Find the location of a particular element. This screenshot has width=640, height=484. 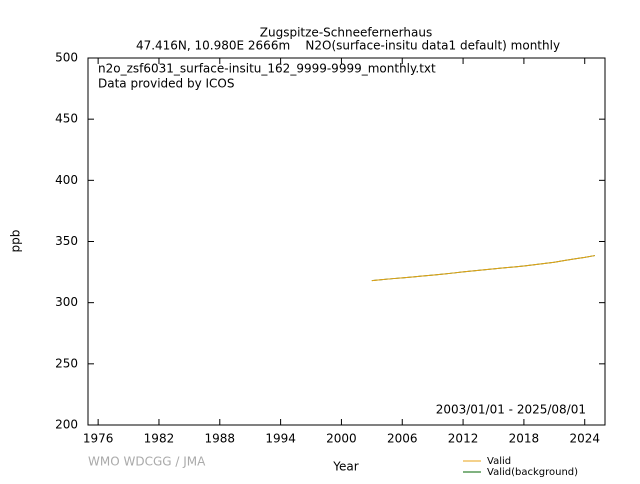

x-tick-label: 2006 is located at coordinates (402, 439).